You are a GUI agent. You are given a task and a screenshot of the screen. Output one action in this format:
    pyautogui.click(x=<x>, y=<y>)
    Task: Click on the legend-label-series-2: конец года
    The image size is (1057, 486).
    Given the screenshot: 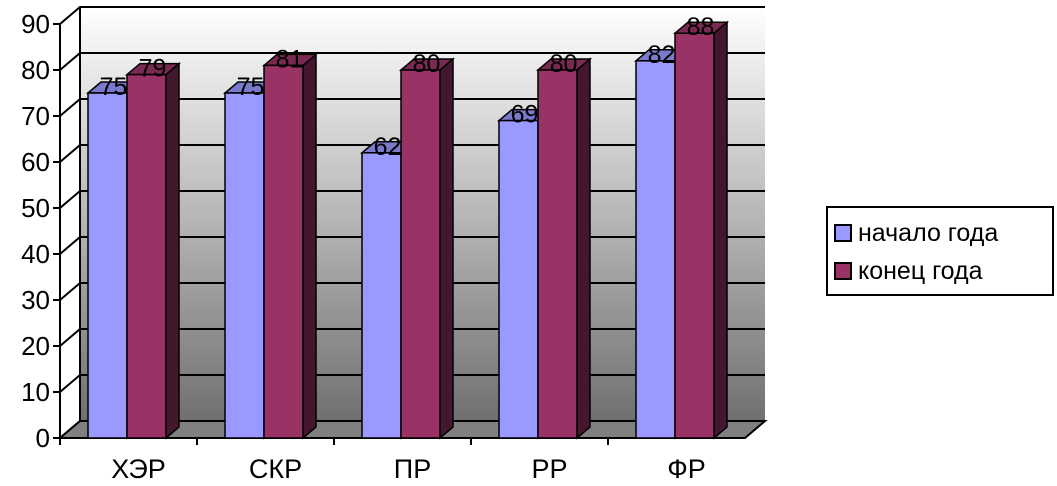 What is the action you would take?
    pyautogui.click(x=920, y=270)
    